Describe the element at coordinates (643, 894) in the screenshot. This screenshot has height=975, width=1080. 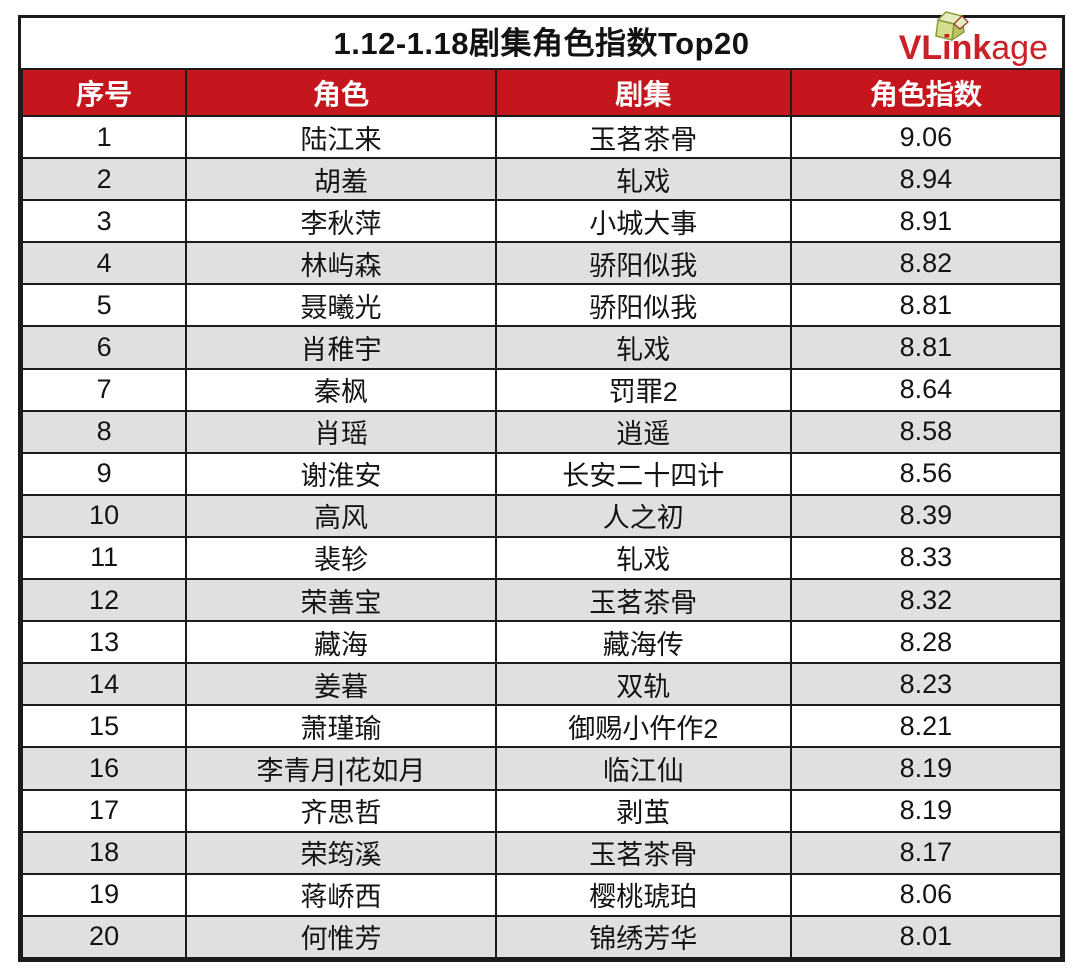
I see `drama-cell: 樱桃琥珀` at that location.